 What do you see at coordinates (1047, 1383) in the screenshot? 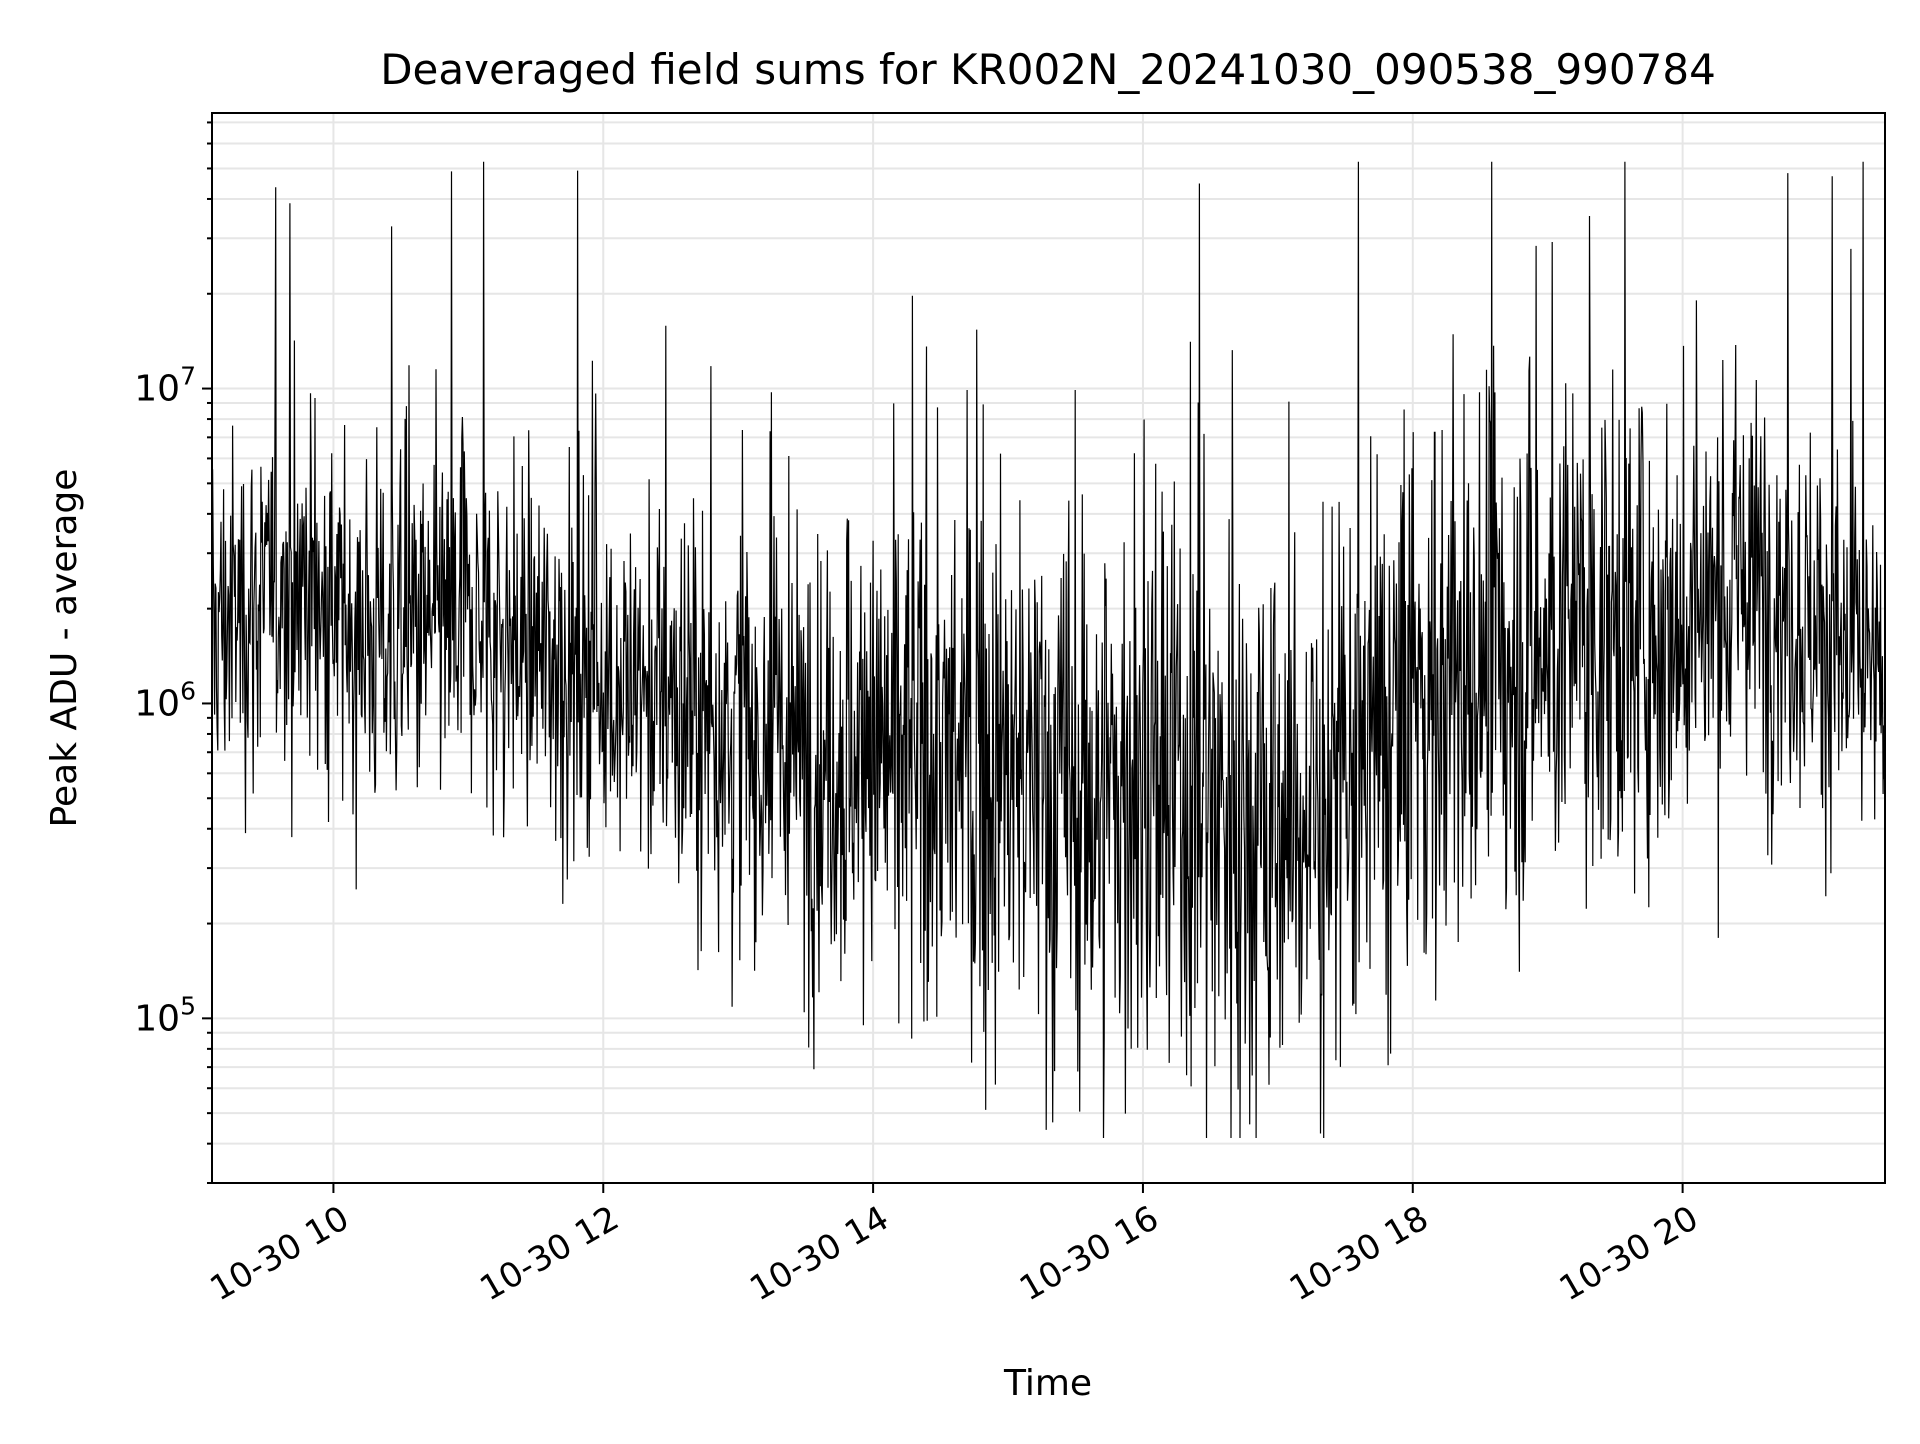
I see `x-axis-label: Time` at bounding box center [1047, 1383].